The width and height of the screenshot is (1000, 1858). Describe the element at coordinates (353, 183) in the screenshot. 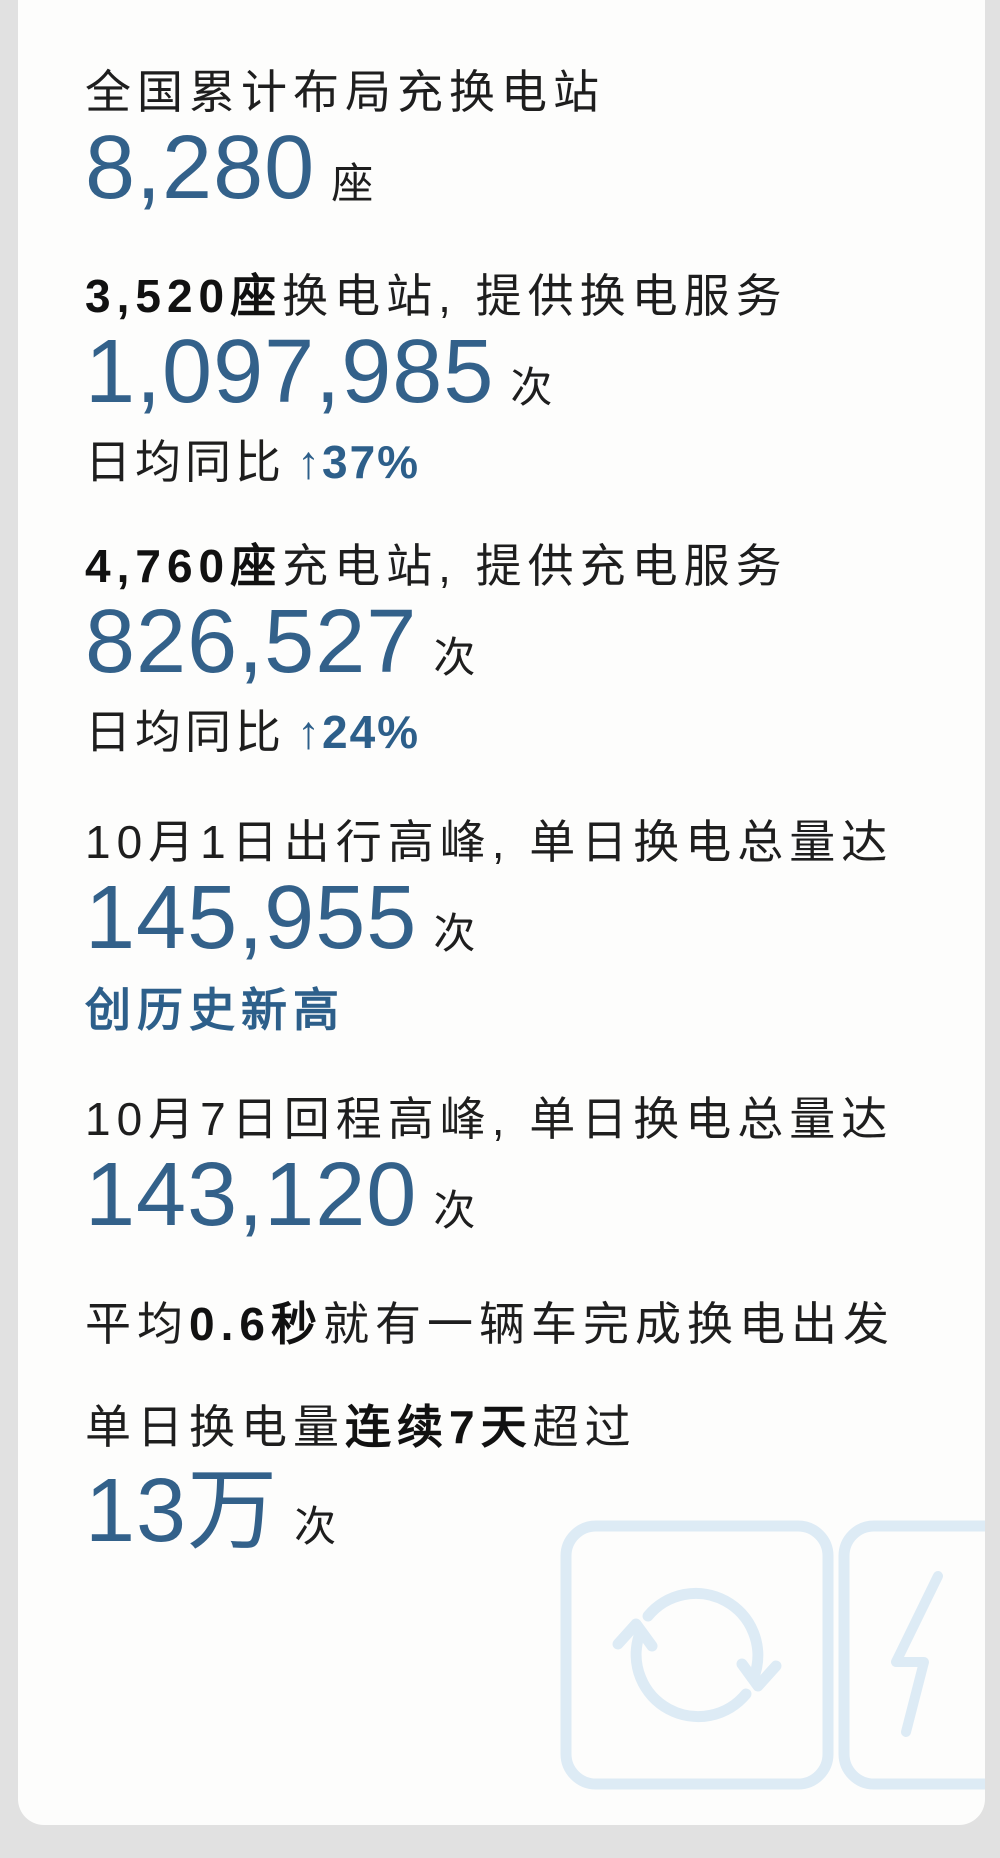

I see `total-stations-unit: 座` at that location.